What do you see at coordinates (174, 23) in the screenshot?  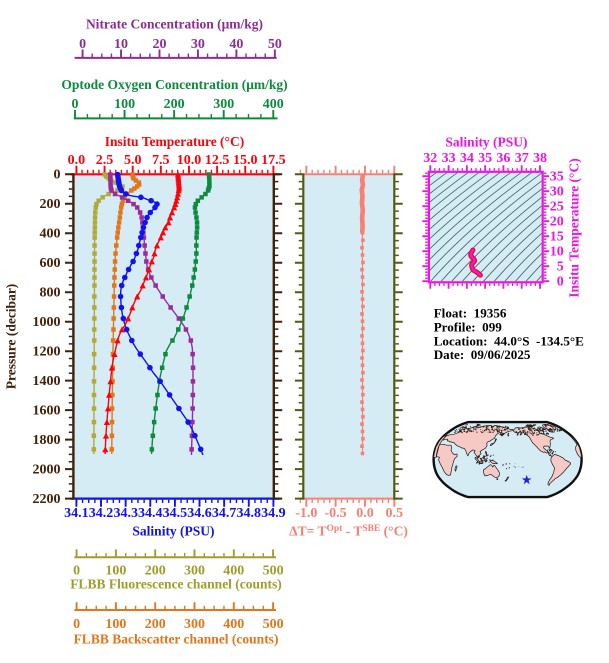 I see `svg-text: Nitrate Concentration (μm/kg)` at bounding box center [174, 23].